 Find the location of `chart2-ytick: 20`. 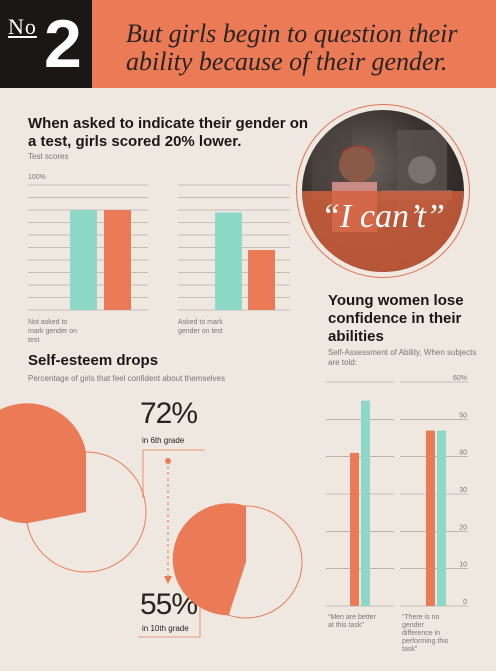

chart2-ytick: 20 is located at coordinates (463, 527).